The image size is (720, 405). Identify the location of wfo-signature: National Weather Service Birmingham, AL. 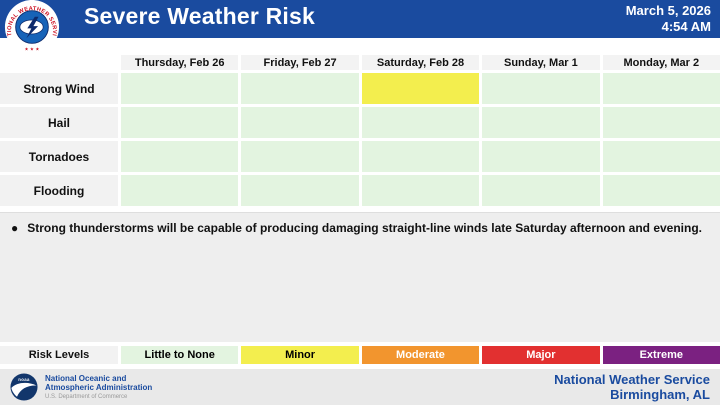
(632, 387).